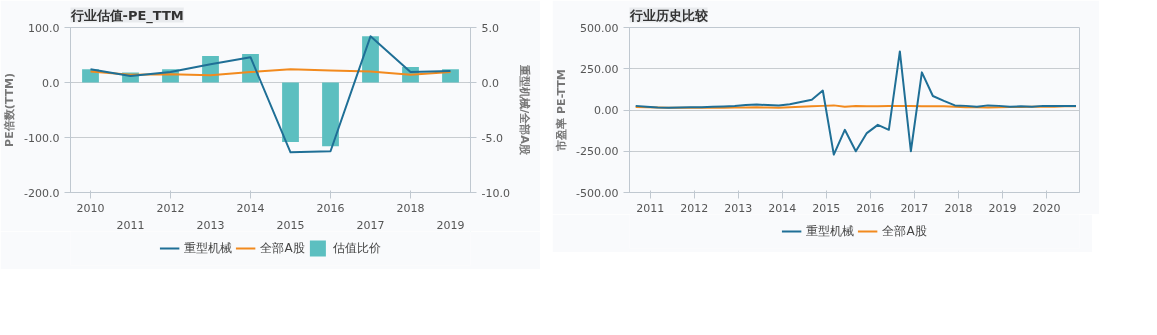  Describe the element at coordinates (490, 28) in the screenshot. I see `y2-tick-label: 5.0` at that location.